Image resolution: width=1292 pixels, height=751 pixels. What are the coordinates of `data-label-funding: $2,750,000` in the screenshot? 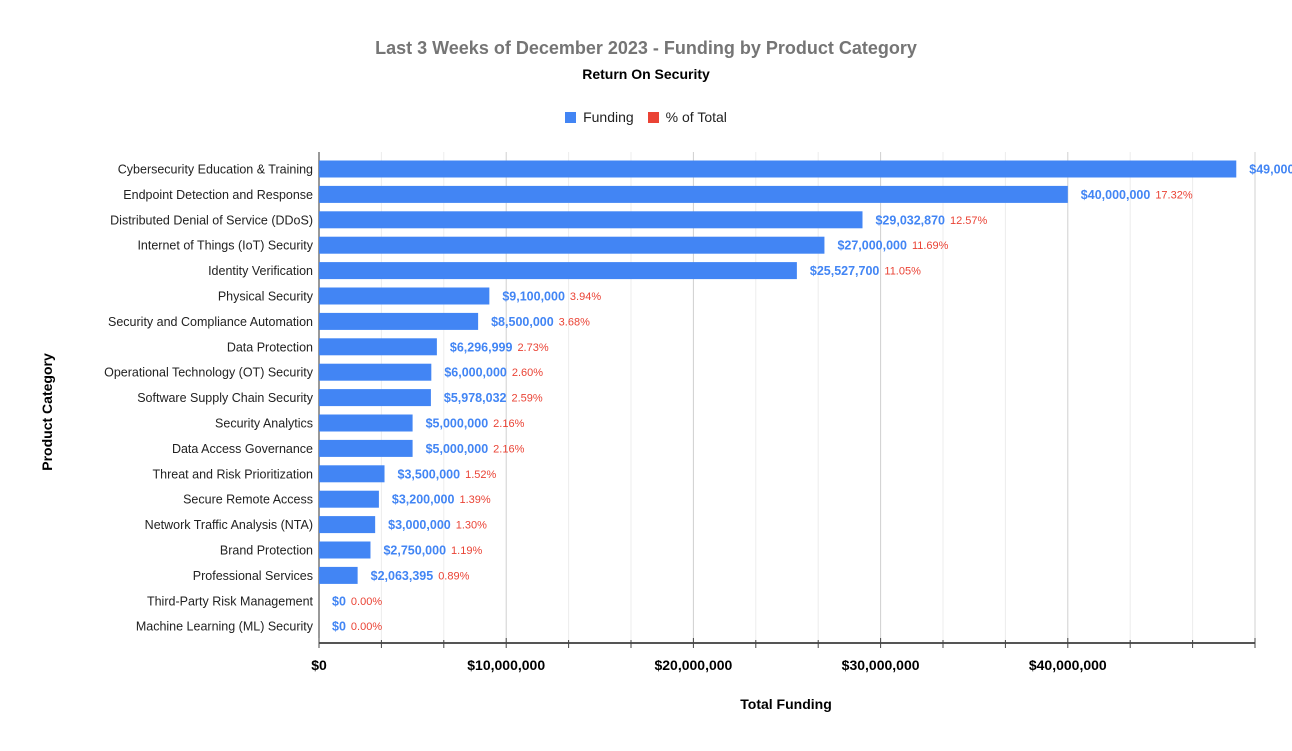 It's located at (414, 551).